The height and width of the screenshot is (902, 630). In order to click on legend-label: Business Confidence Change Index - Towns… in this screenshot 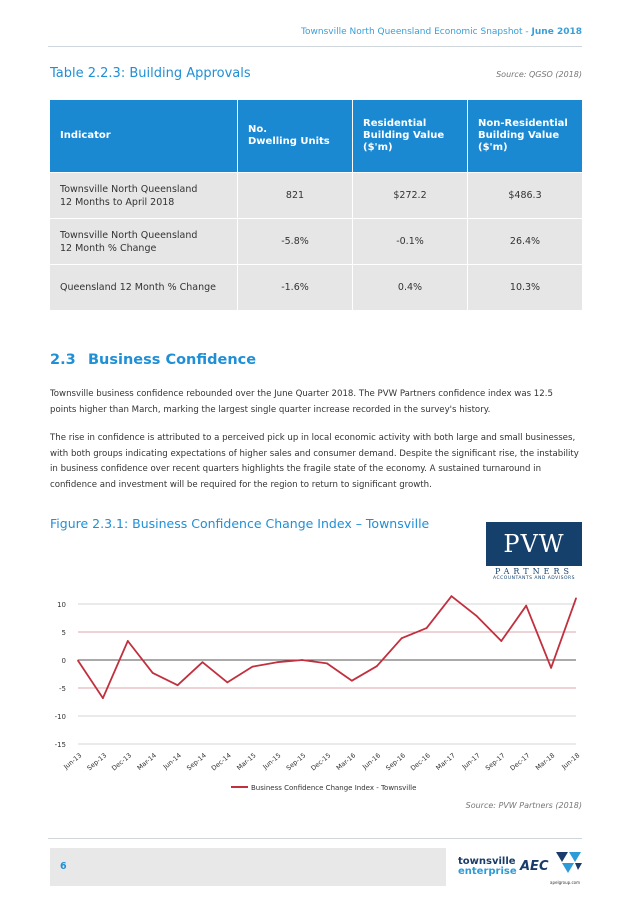, I will do `click(333, 788)`.